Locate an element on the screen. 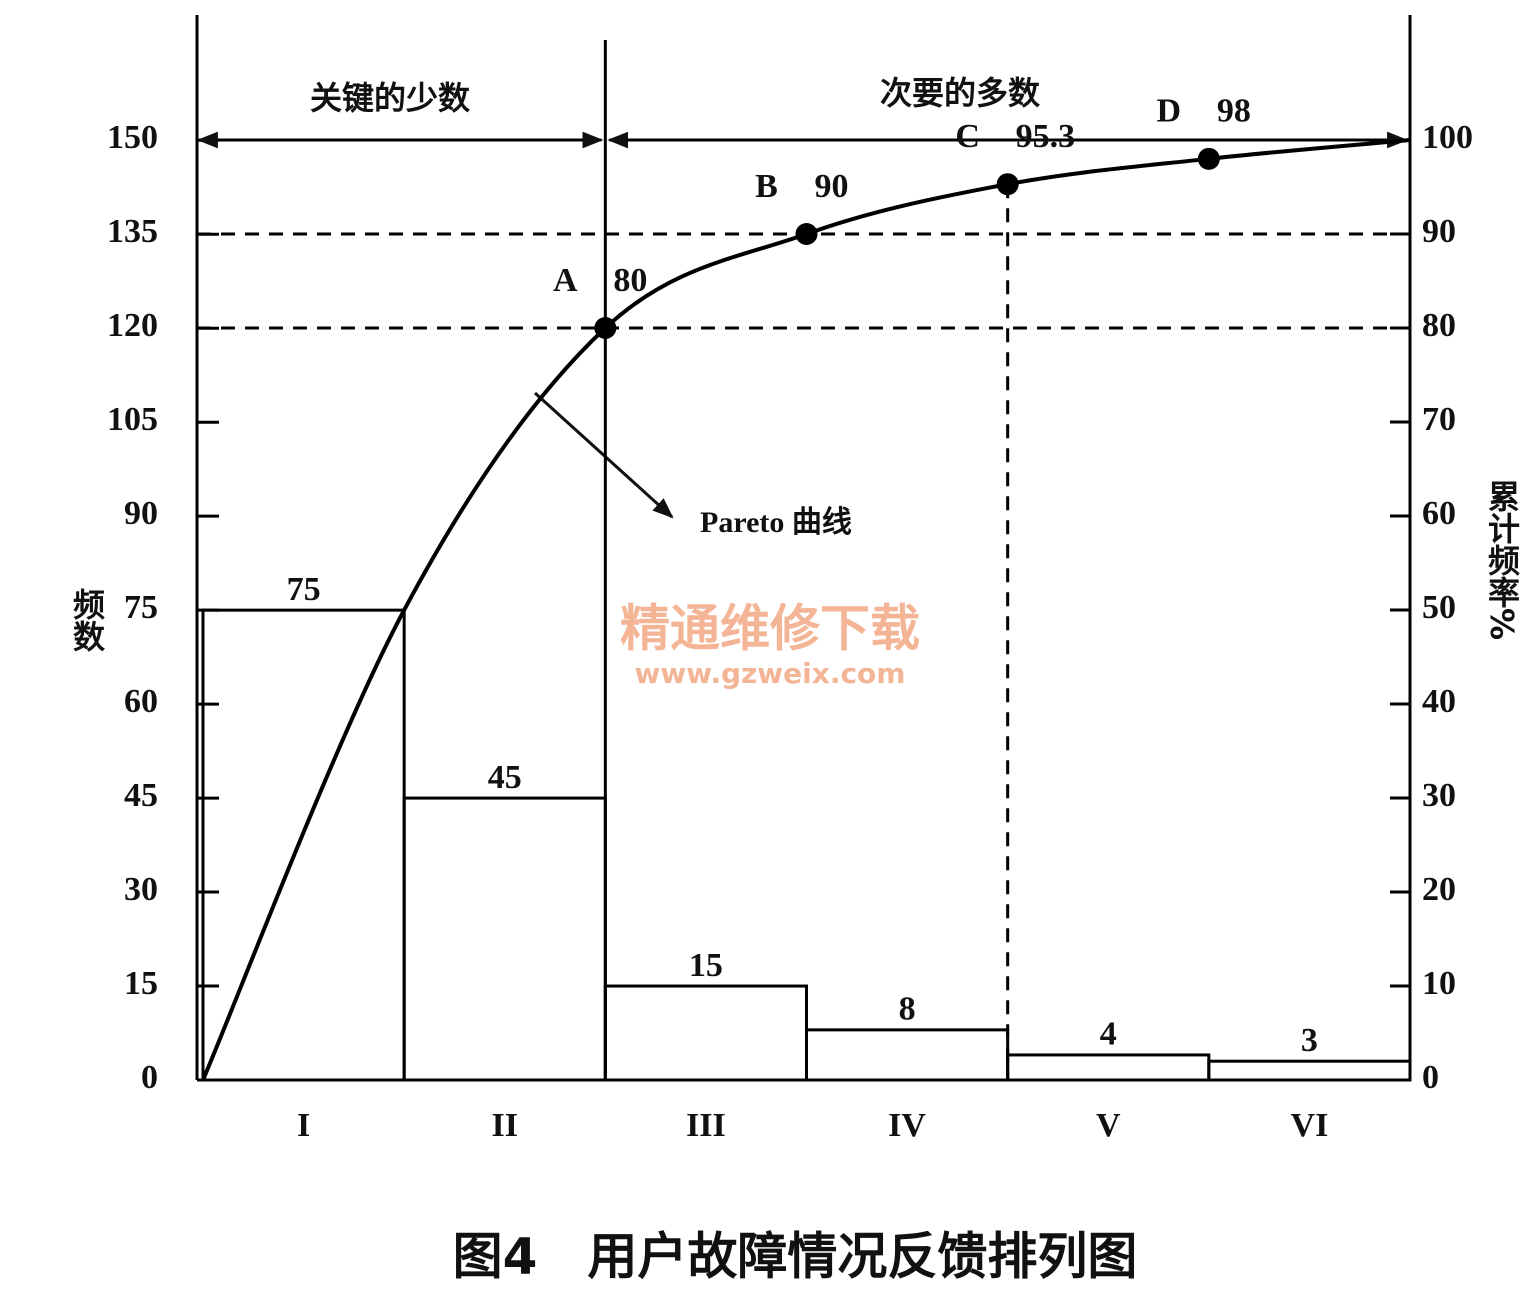 This screenshot has width=1538, height=1293. point-letter: B is located at coordinates (766, 186).